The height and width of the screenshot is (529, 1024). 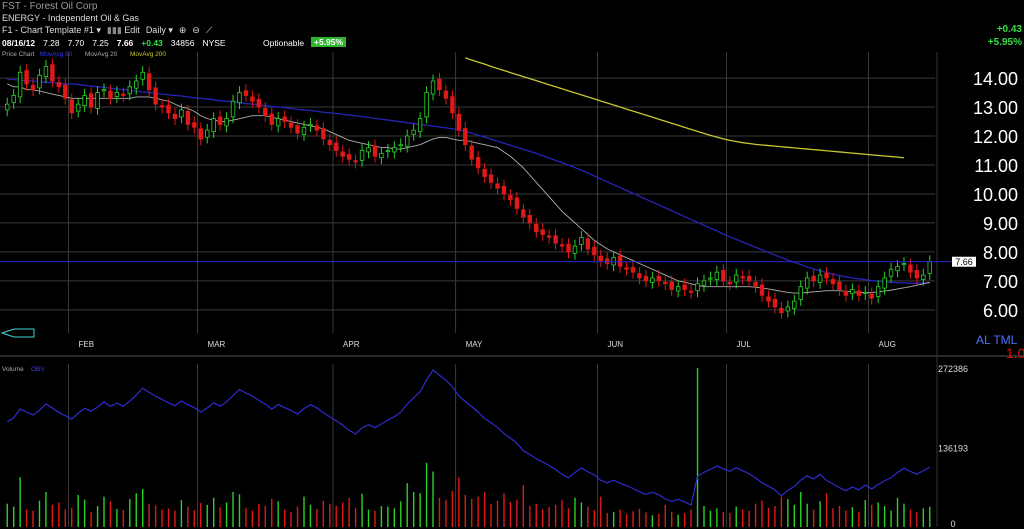 I want to click on price-tick-label: 7.00, so click(x=1000, y=282).